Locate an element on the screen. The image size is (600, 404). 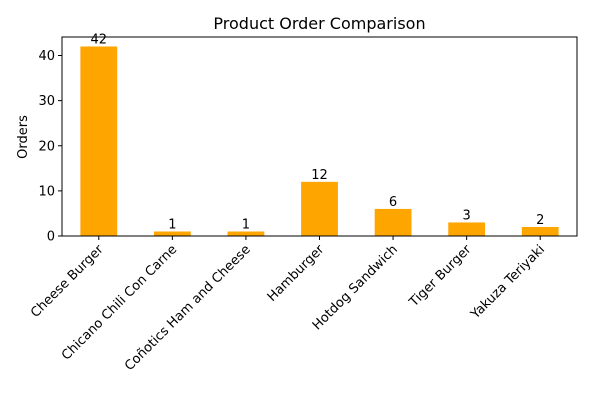
chart-title: Product Order Comparison is located at coordinates (319, 23).